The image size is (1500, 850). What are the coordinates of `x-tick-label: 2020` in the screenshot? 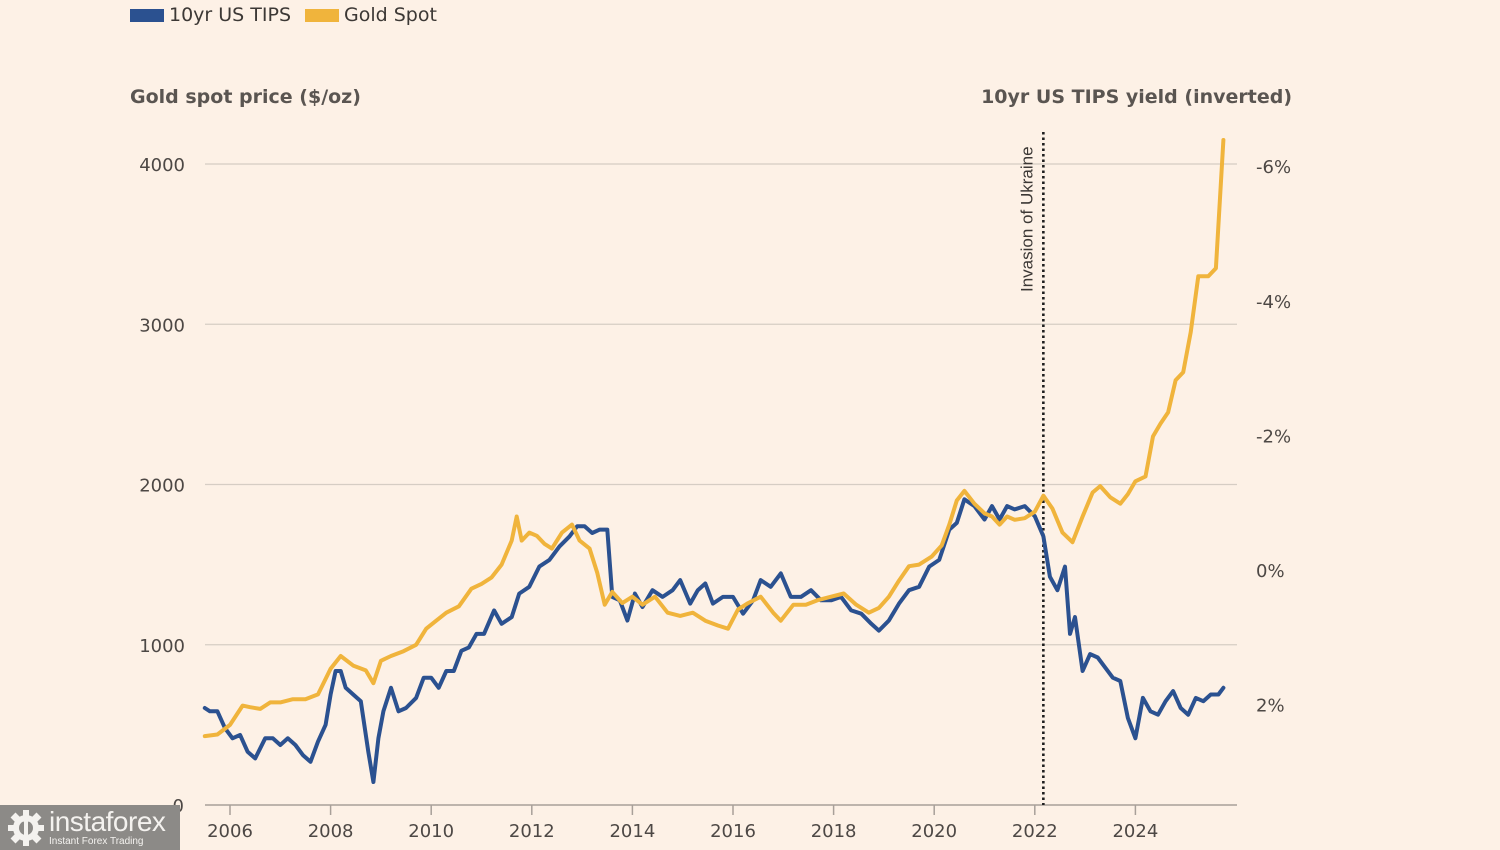 It's located at (934, 831).